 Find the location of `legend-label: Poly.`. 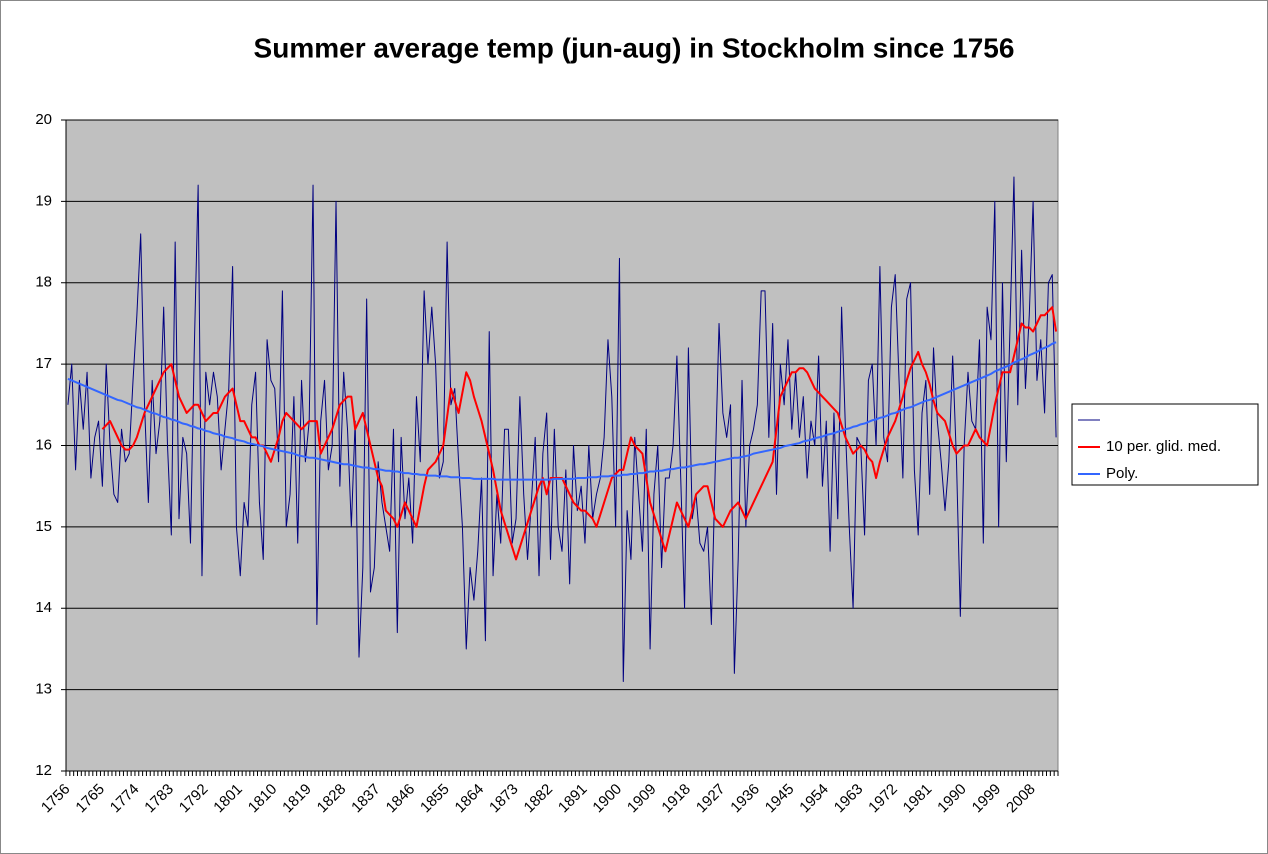

legend-label: Poly. is located at coordinates (1122, 473).